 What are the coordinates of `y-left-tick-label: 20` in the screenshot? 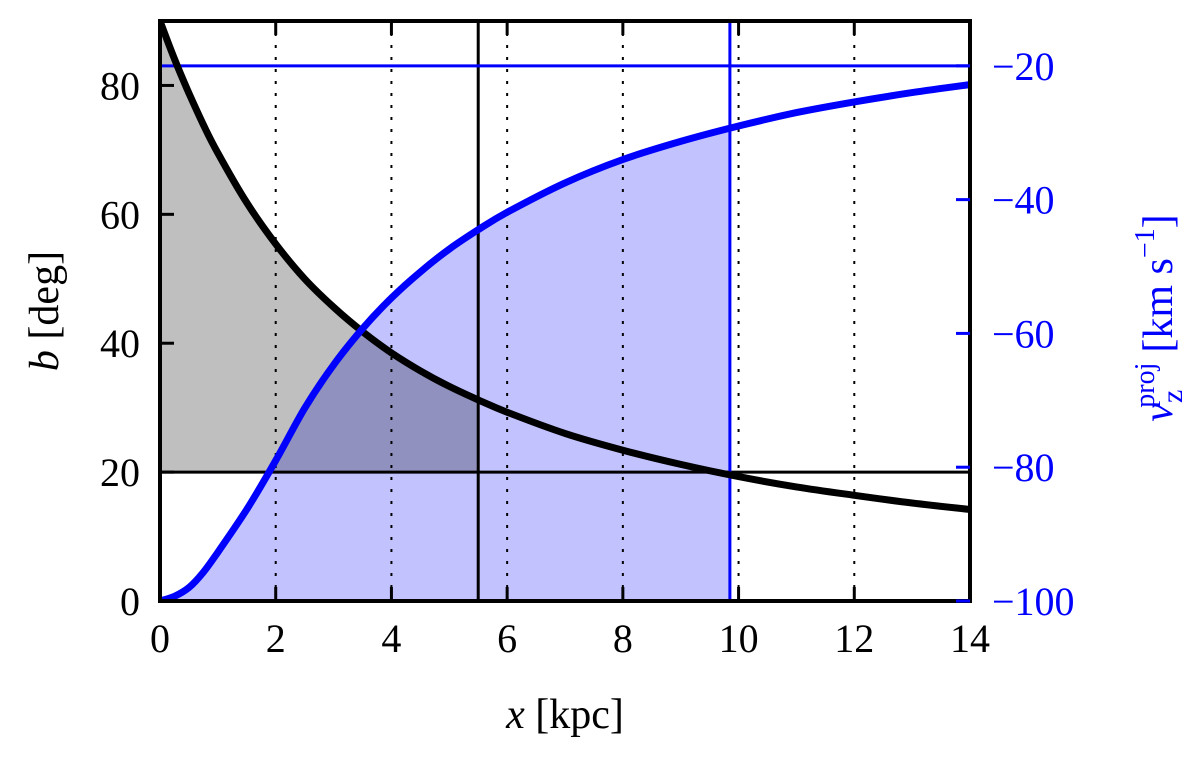 It's located at (120, 472).